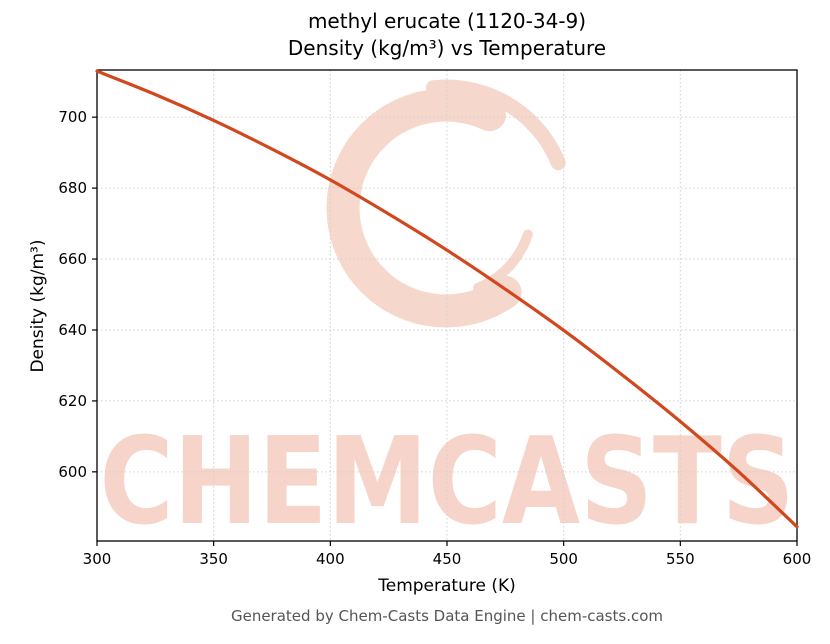 The image size is (830, 644). I want to click on watermark-logo, so click(446, 203).